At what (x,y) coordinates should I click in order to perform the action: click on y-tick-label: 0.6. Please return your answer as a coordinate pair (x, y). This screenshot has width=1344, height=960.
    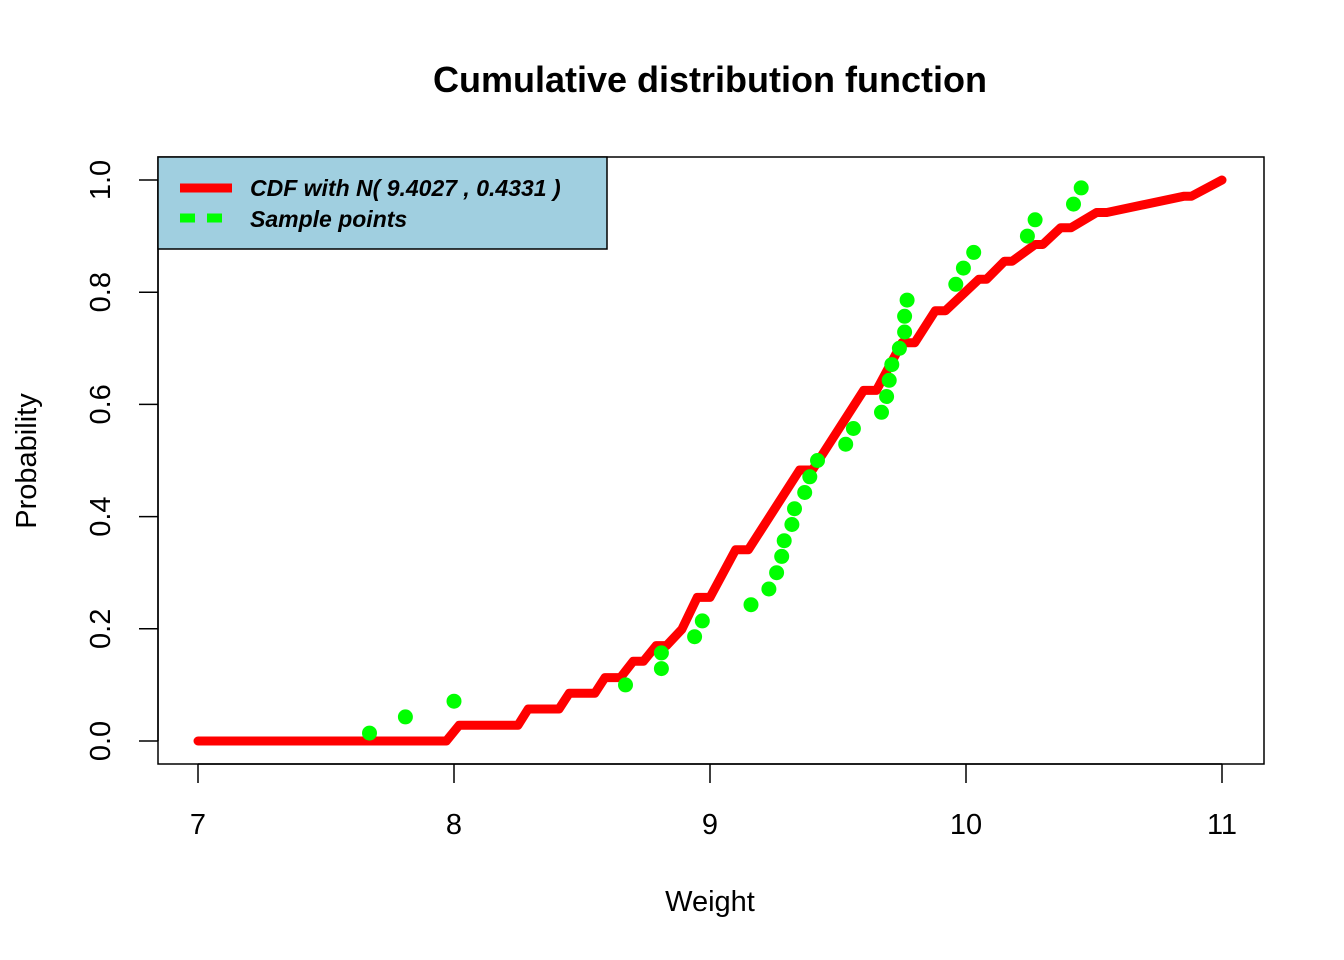
    Looking at the image, I should click on (101, 404).